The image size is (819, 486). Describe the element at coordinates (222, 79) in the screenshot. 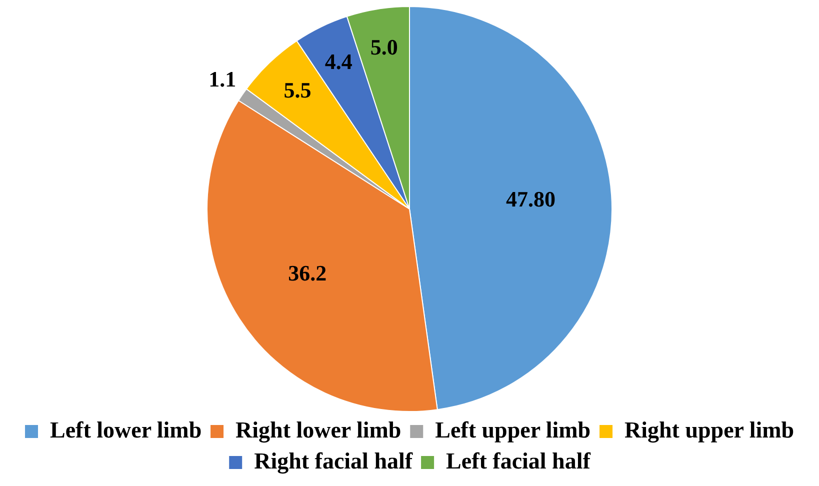

I see `data-label: 1.1` at that location.